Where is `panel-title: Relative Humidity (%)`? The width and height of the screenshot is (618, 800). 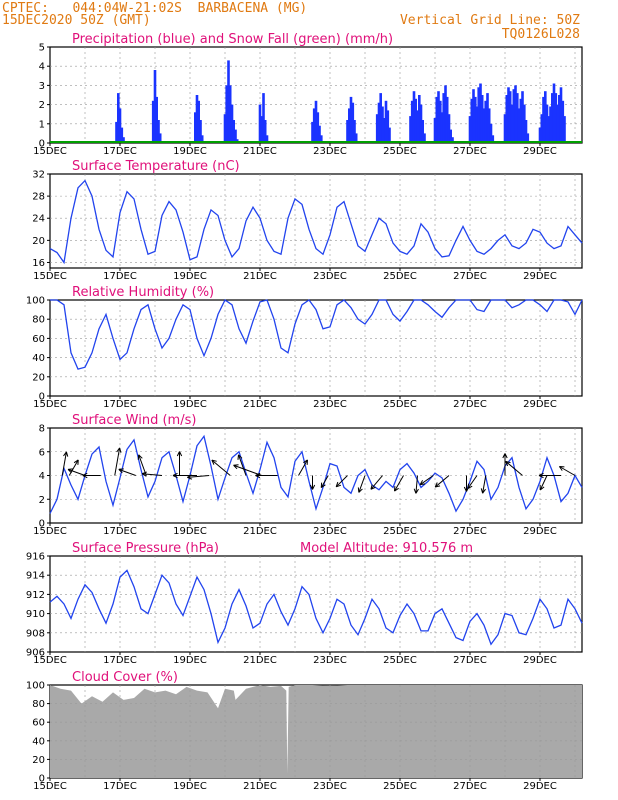
panel-title: Relative Humidity (%) is located at coordinates (143, 292).